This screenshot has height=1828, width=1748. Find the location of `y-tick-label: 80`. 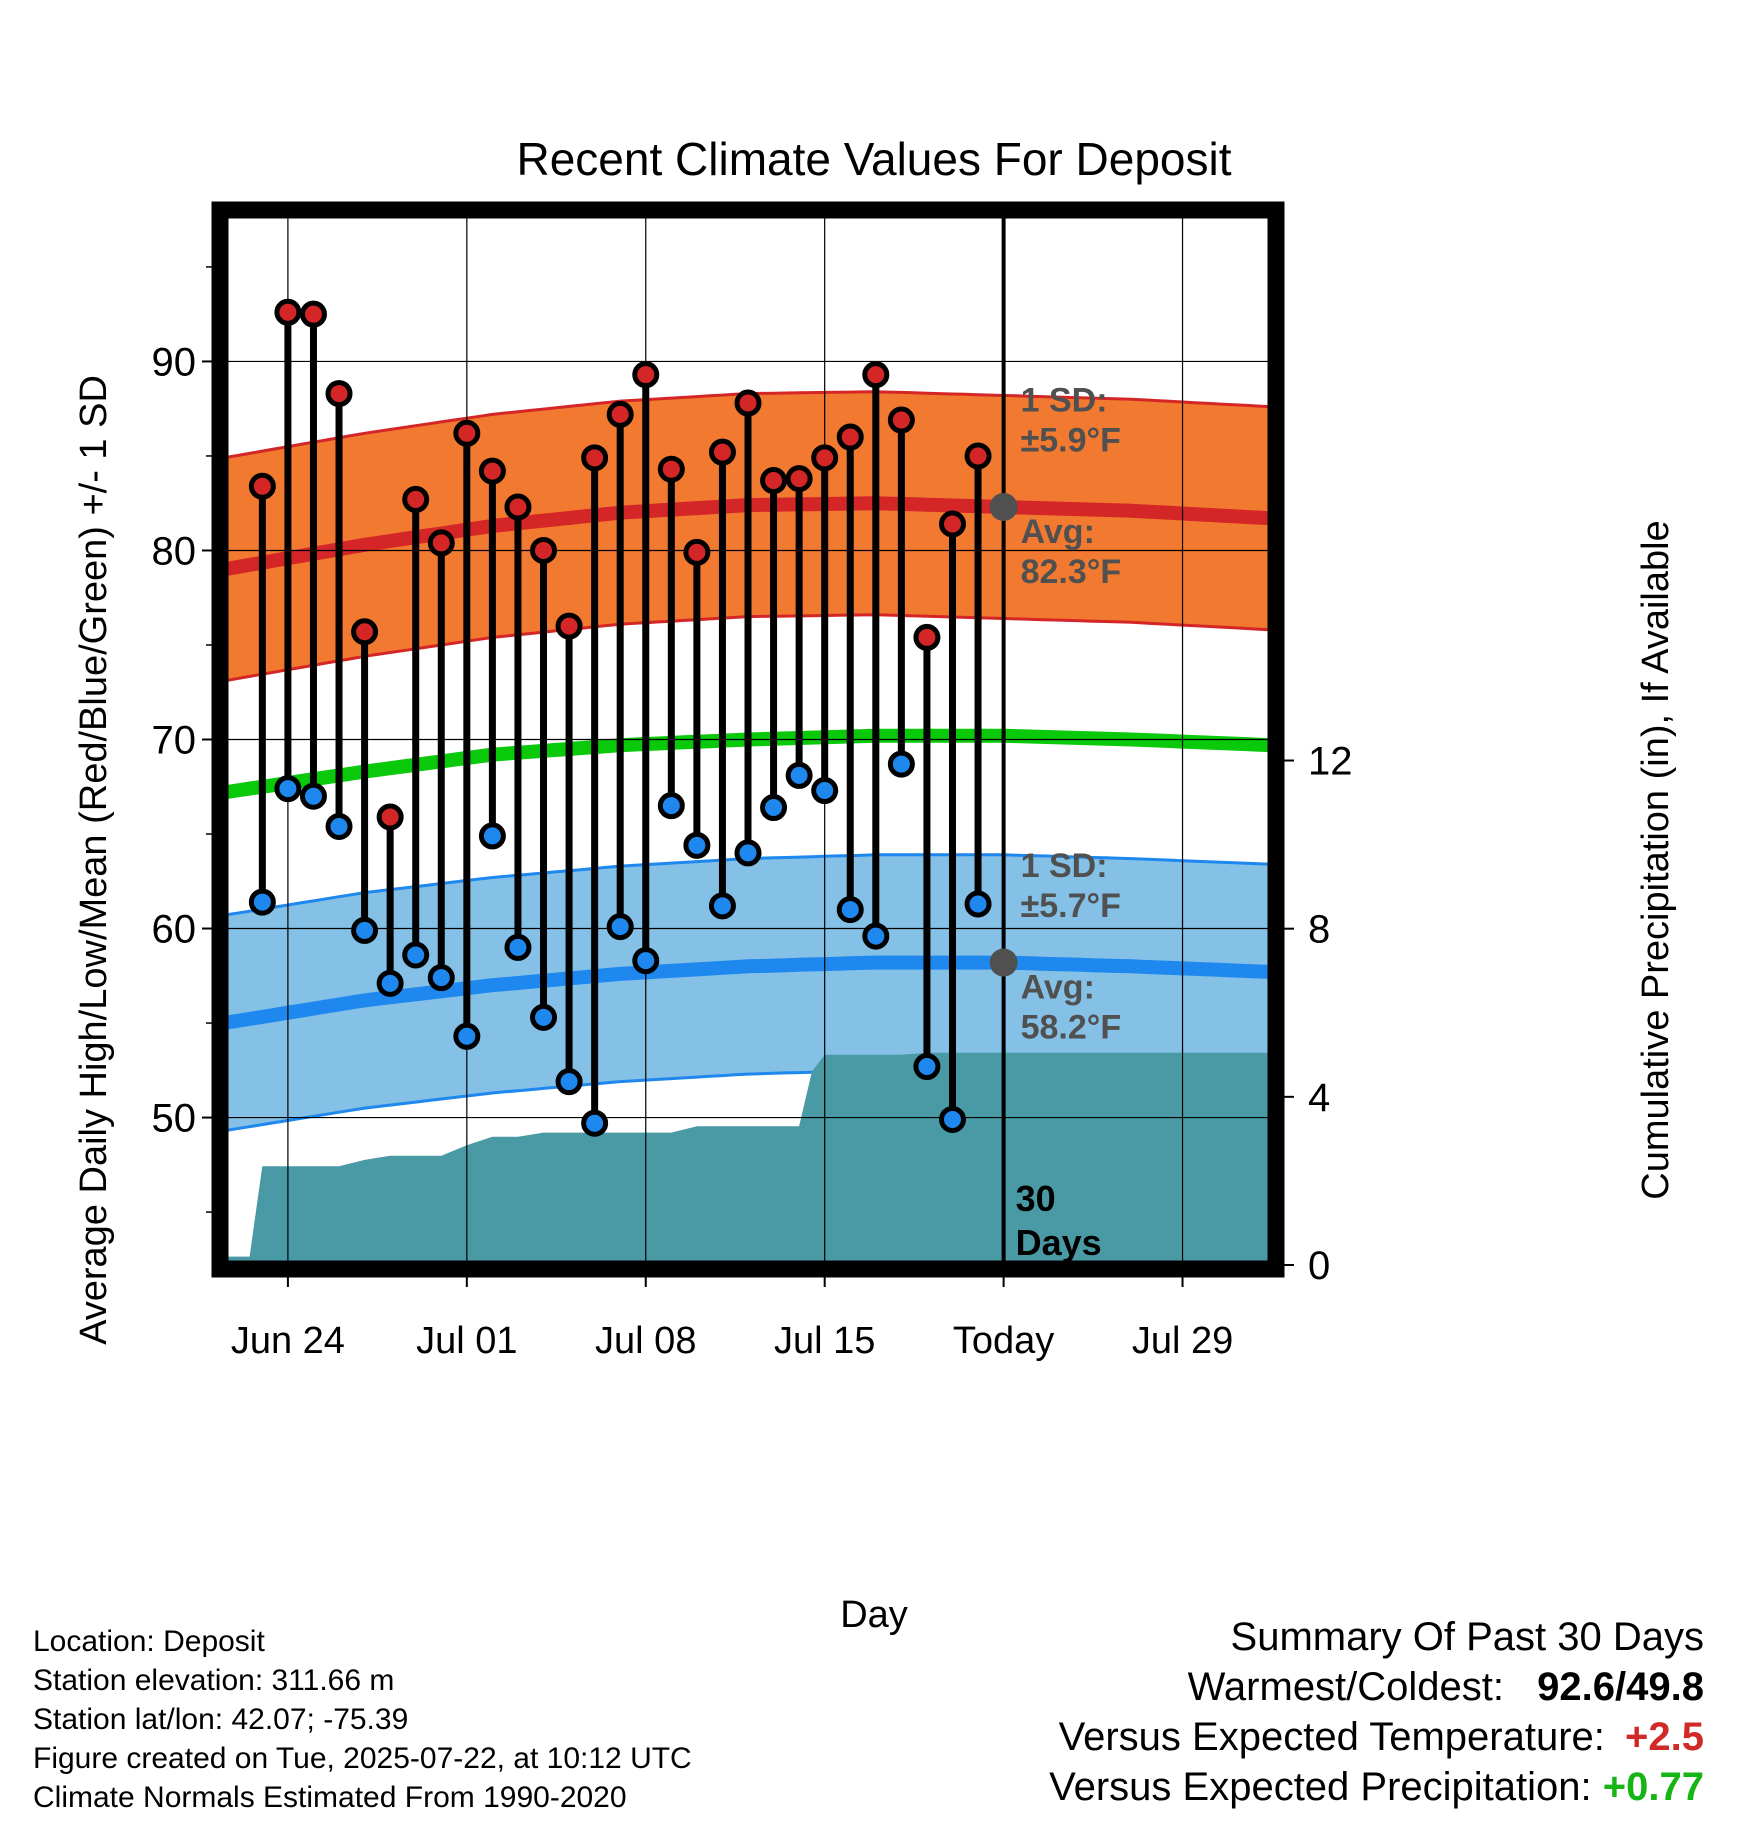

y-tick-label: 80 is located at coordinates (174, 551).